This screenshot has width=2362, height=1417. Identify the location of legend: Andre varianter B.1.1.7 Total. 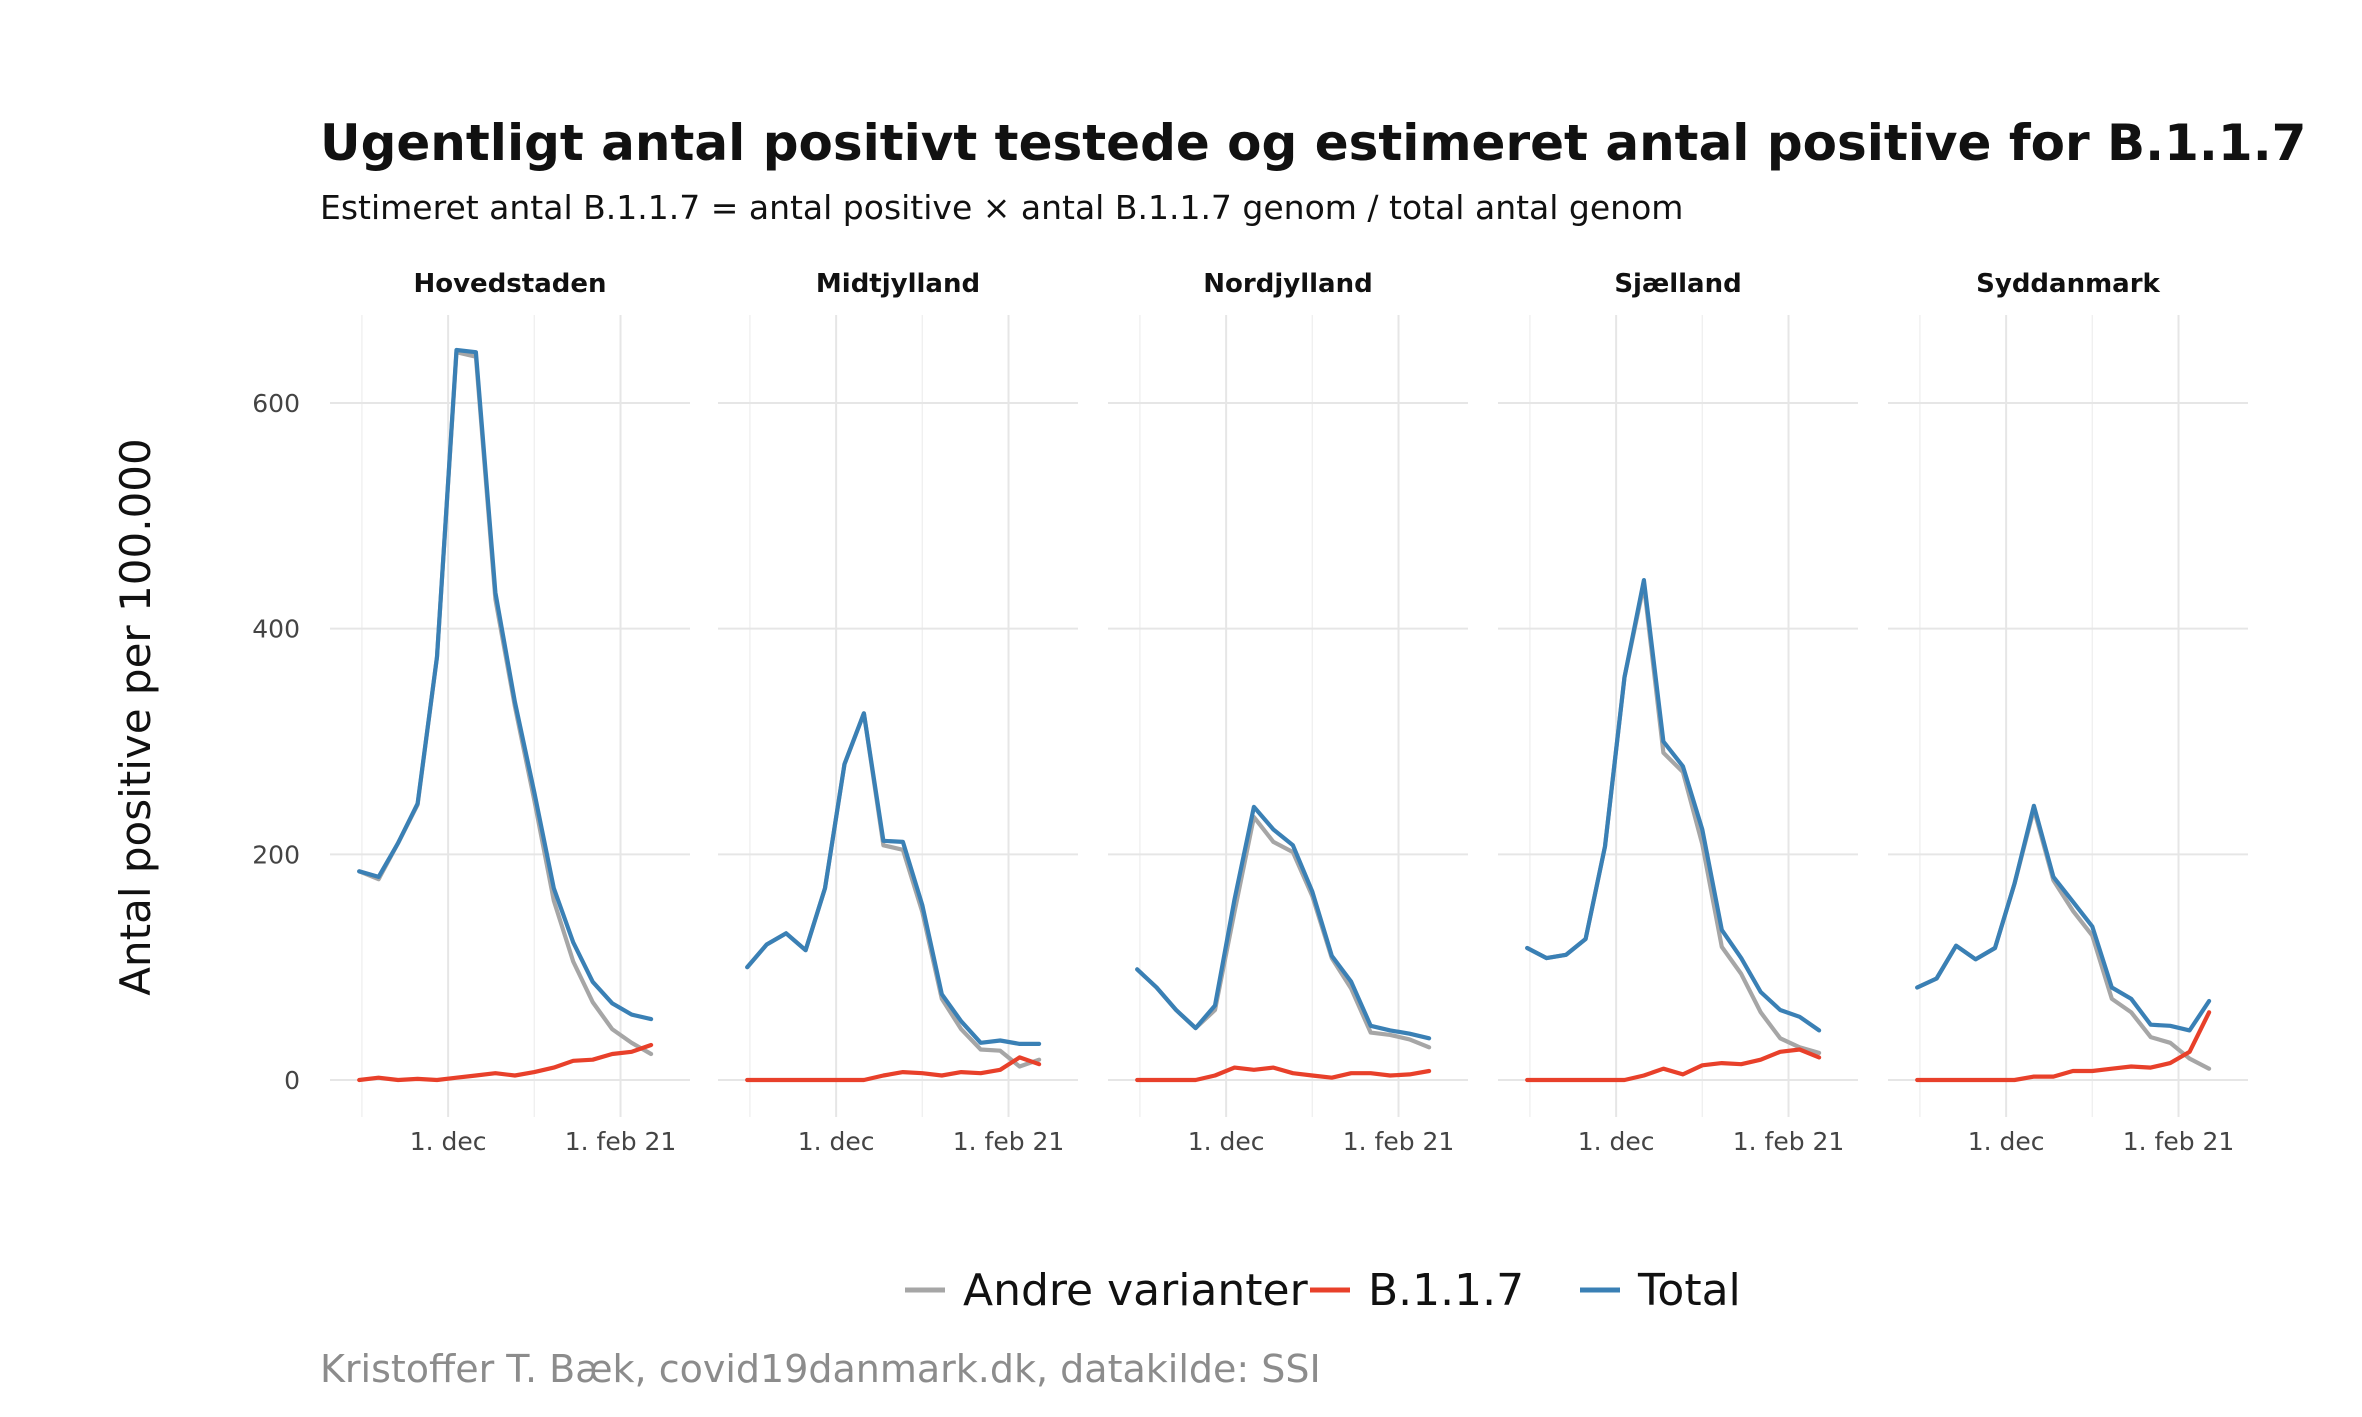
(1323, 1290).